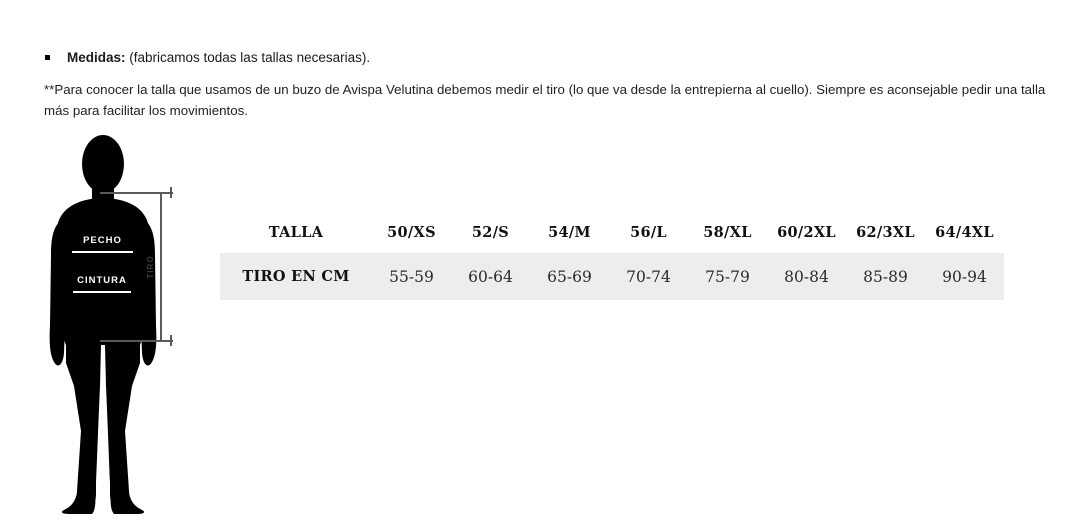  I want to click on rise-measure-tick-bottom, so click(171, 340).